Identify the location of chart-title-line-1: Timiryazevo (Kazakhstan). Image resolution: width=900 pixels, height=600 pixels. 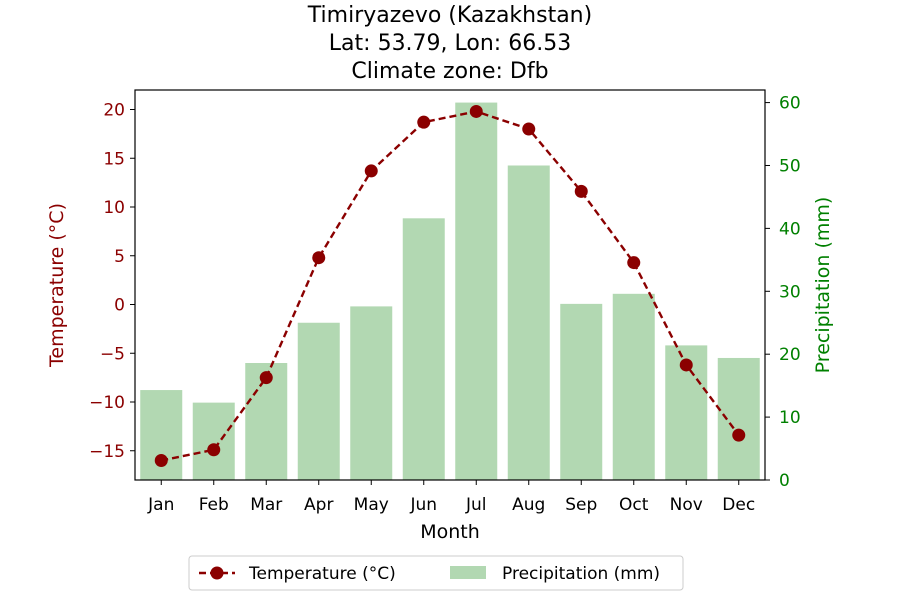
(449, 15).